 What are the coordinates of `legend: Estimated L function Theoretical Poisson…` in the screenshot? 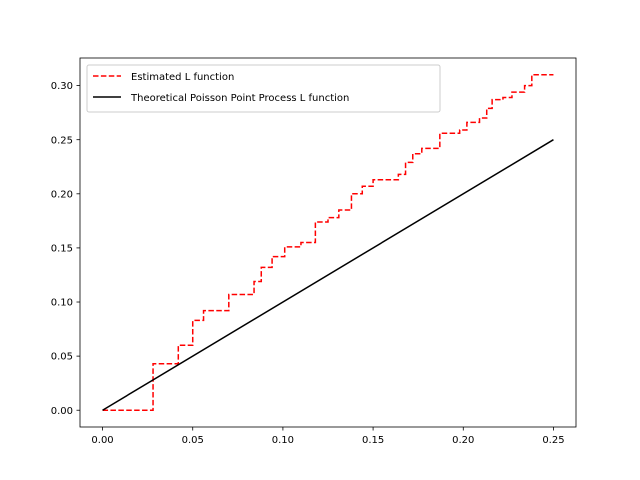 It's located at (263, 88).